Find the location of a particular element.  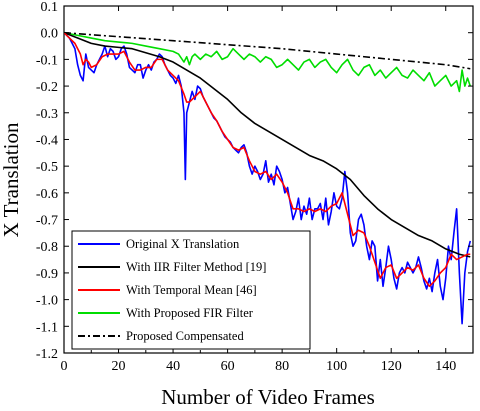

legend-label: With Temporal Mean [46] is located at coordinates (191, 290).